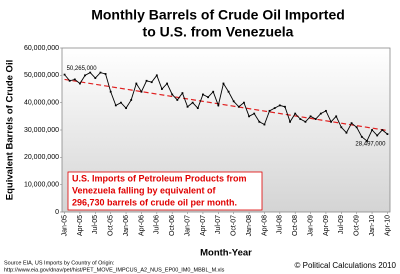 The image size is (400, 274). I want to click on y-tick-label: 40,000,000, so click(41, 103).